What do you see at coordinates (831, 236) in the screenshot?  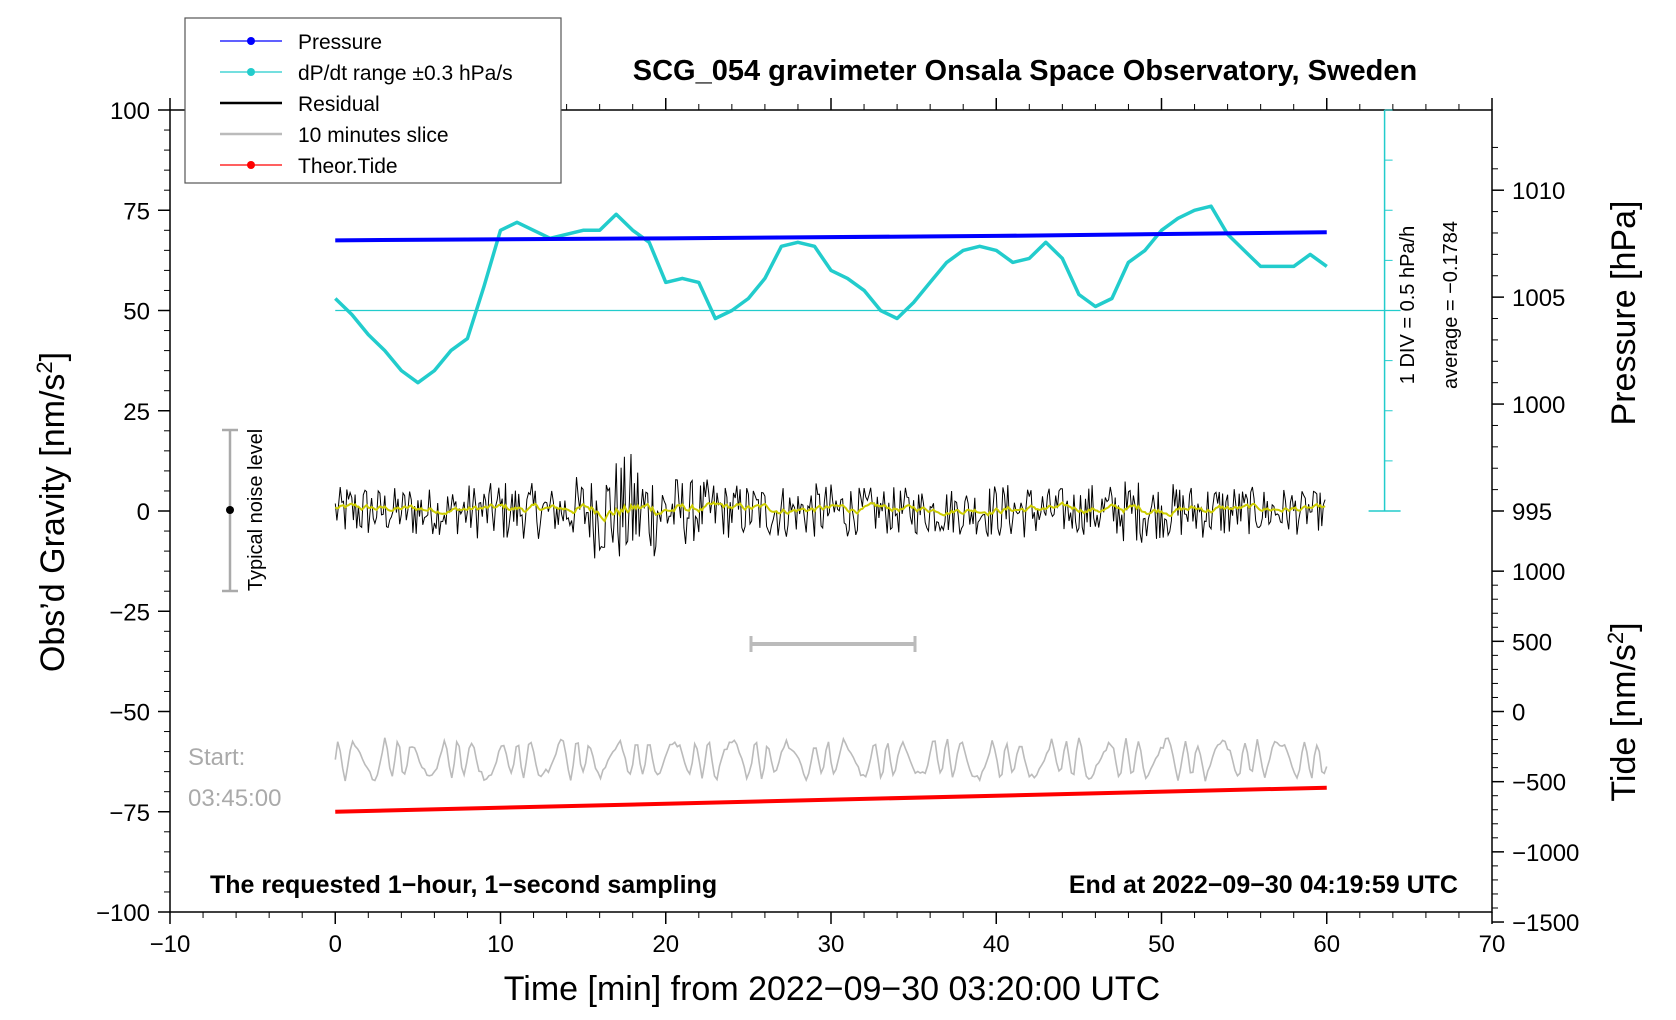 I see `pressure-line` at bounding box center [831, 236].